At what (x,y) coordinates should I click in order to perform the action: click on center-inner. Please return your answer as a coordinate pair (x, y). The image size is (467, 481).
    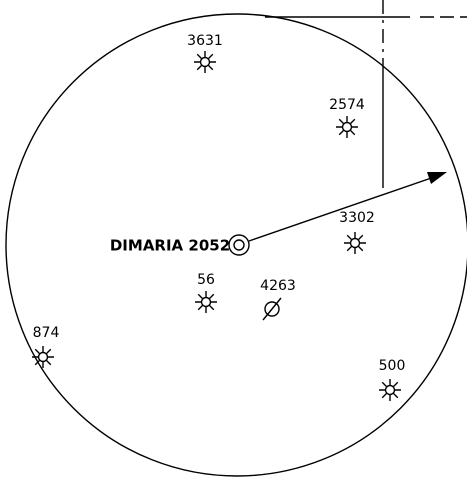
    Looking at the image, I should click on (239, 245).